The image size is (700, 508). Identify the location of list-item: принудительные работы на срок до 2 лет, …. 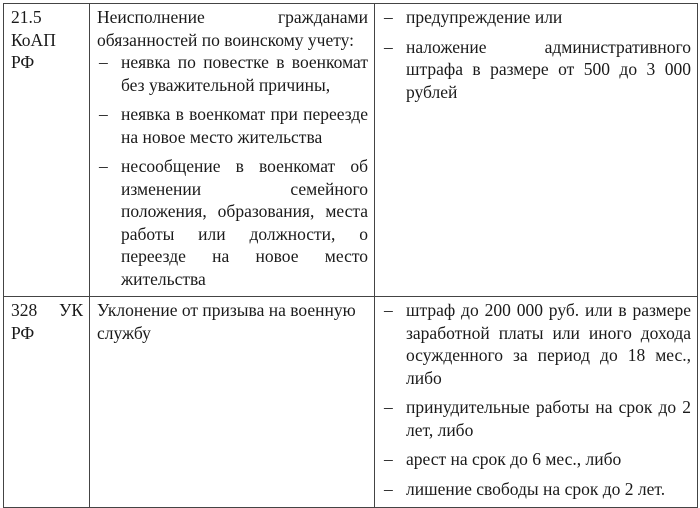
(536, 418).